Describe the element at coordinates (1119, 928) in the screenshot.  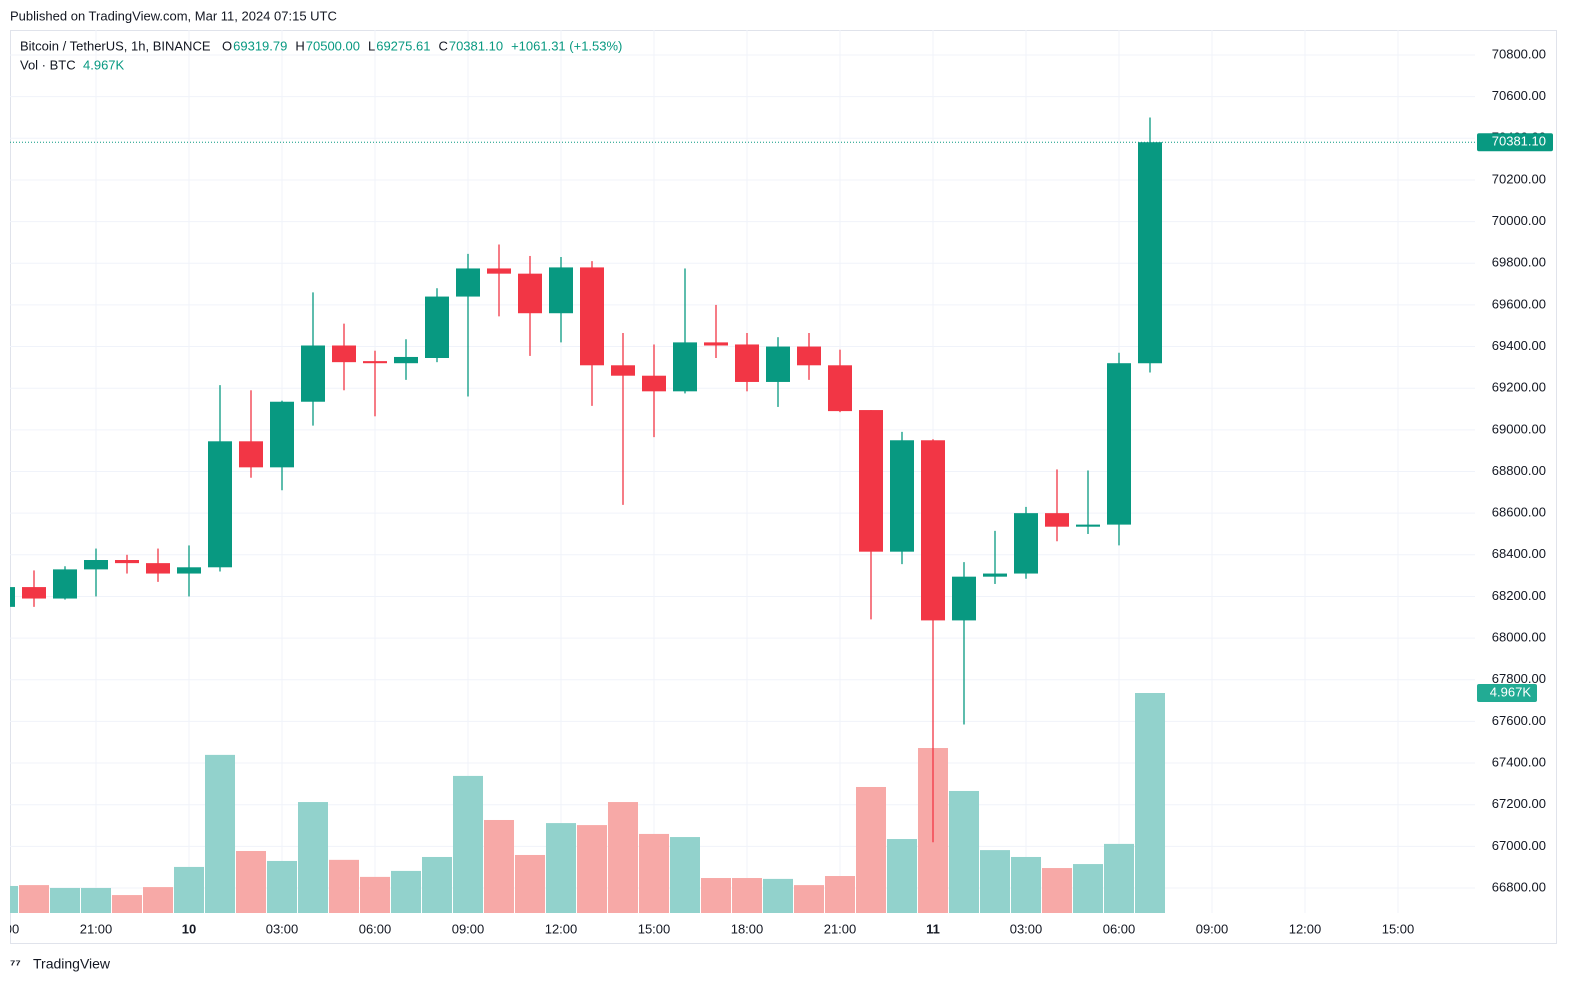
I see `x-tick-label: 06:00` at that location.